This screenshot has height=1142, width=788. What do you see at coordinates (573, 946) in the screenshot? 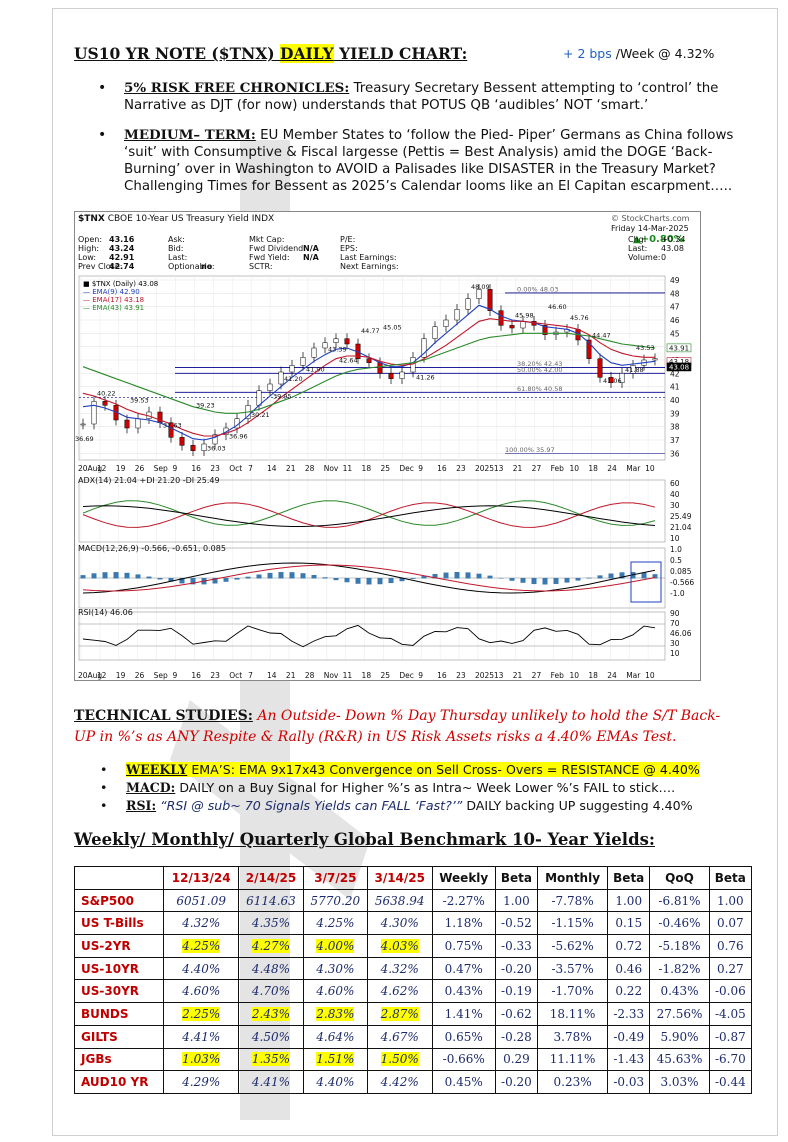
I see `stat-cell: -5.62%` at bounding box center [573, 946].